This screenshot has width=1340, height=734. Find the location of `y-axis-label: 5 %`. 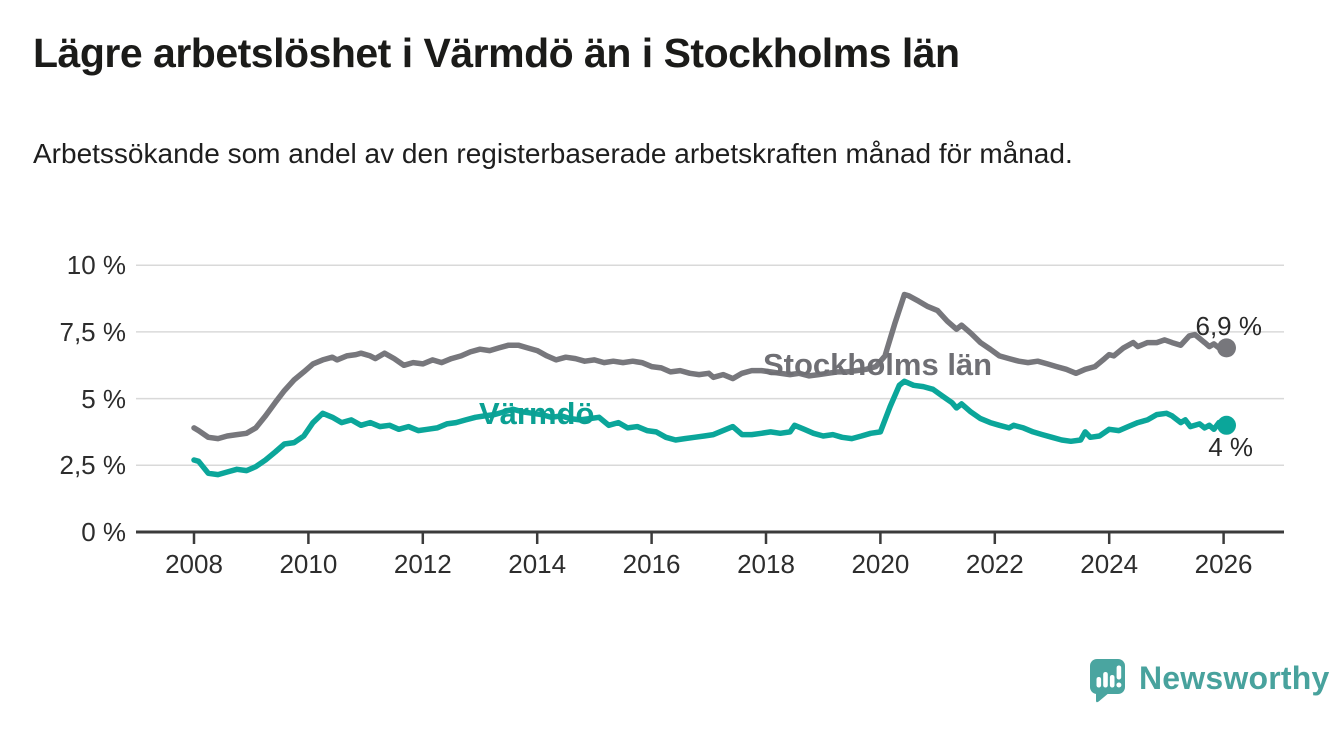

y-axis-label: 5 % is located at coordinates (103, 398).